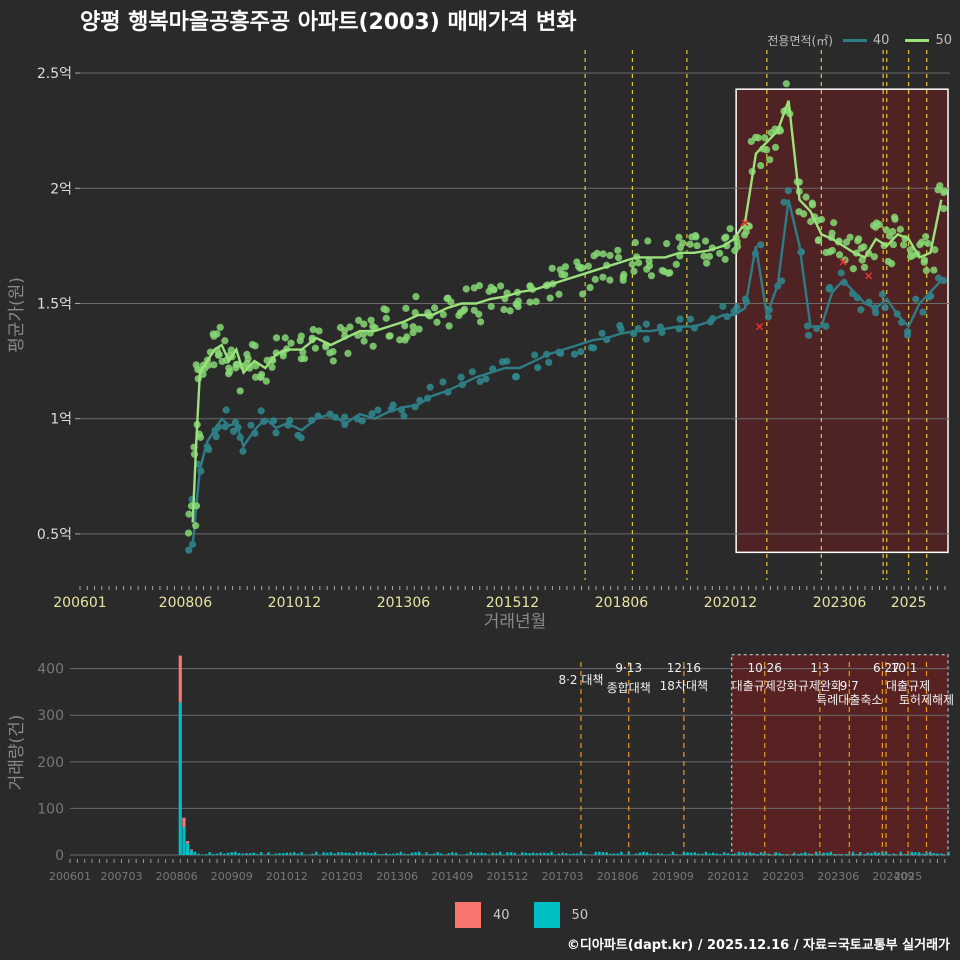  What do you see at coordinates (61, 420) in the screenshot?
I see `y-tick-label: 1억` at bounding box center [61, 420].